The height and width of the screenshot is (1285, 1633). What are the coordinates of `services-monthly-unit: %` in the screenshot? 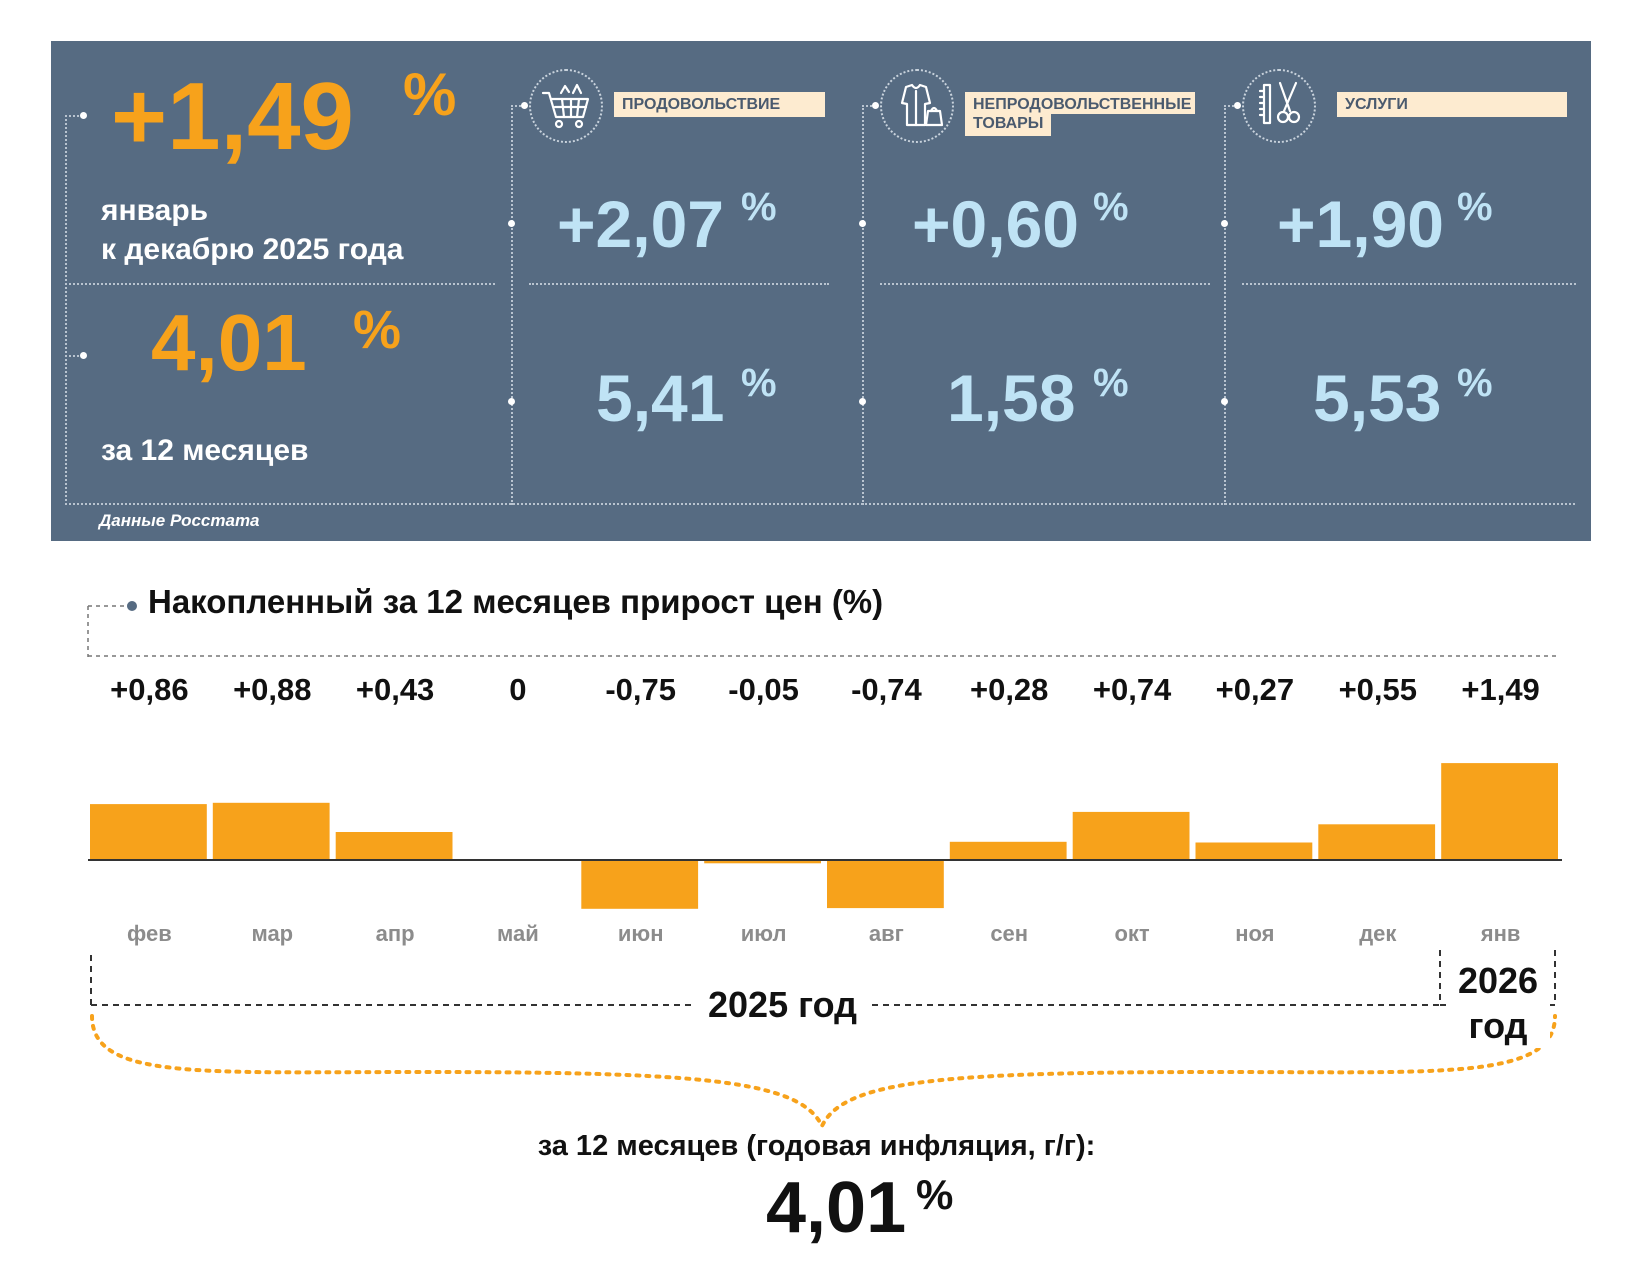 It's located at (1475, 207).